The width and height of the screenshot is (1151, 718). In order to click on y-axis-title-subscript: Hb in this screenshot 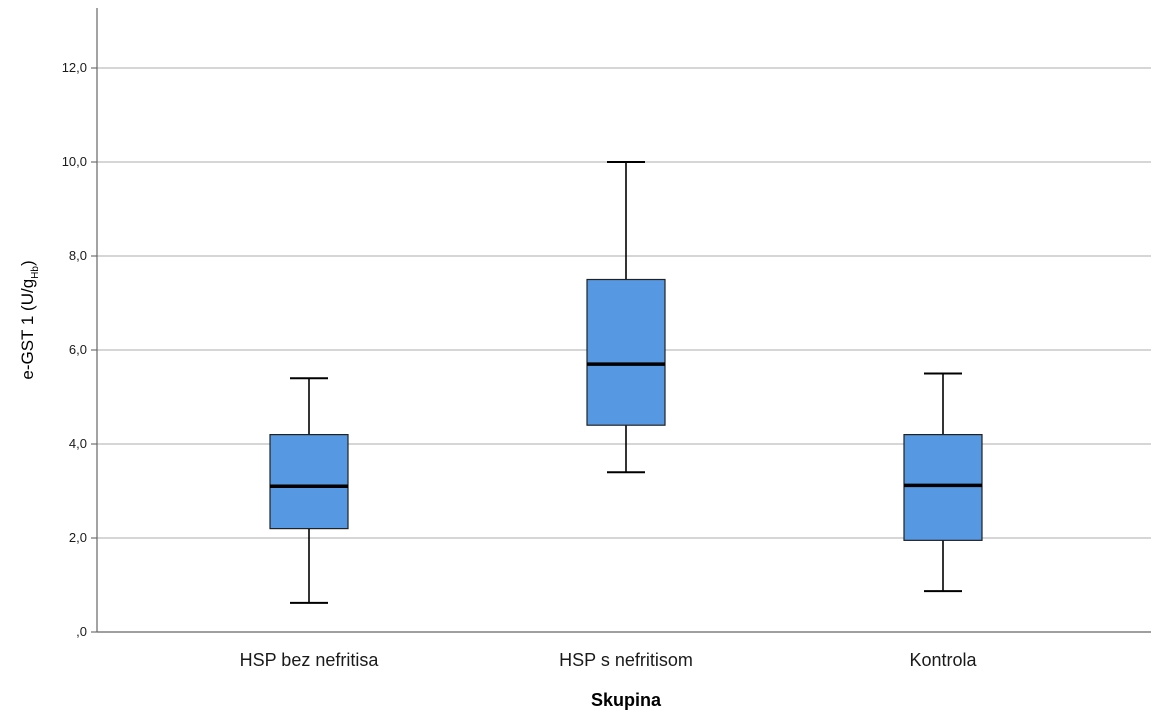, I will do `click(35, 272)`.